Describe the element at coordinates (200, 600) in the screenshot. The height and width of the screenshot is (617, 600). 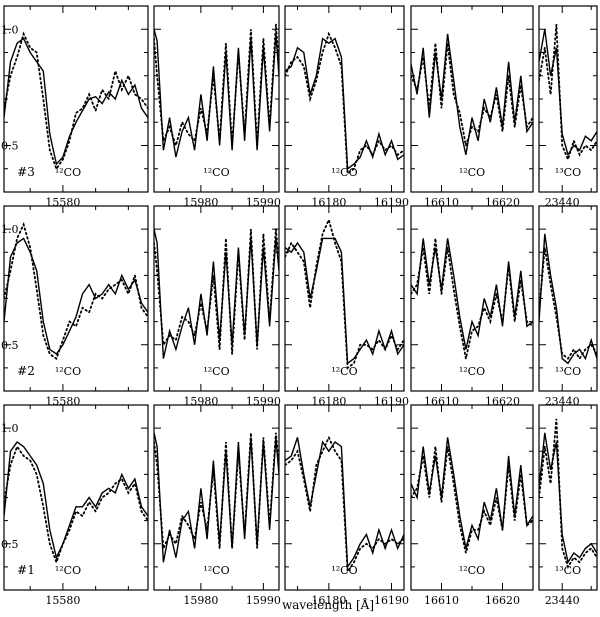
I see `x-tick-label: 15980` at that location.